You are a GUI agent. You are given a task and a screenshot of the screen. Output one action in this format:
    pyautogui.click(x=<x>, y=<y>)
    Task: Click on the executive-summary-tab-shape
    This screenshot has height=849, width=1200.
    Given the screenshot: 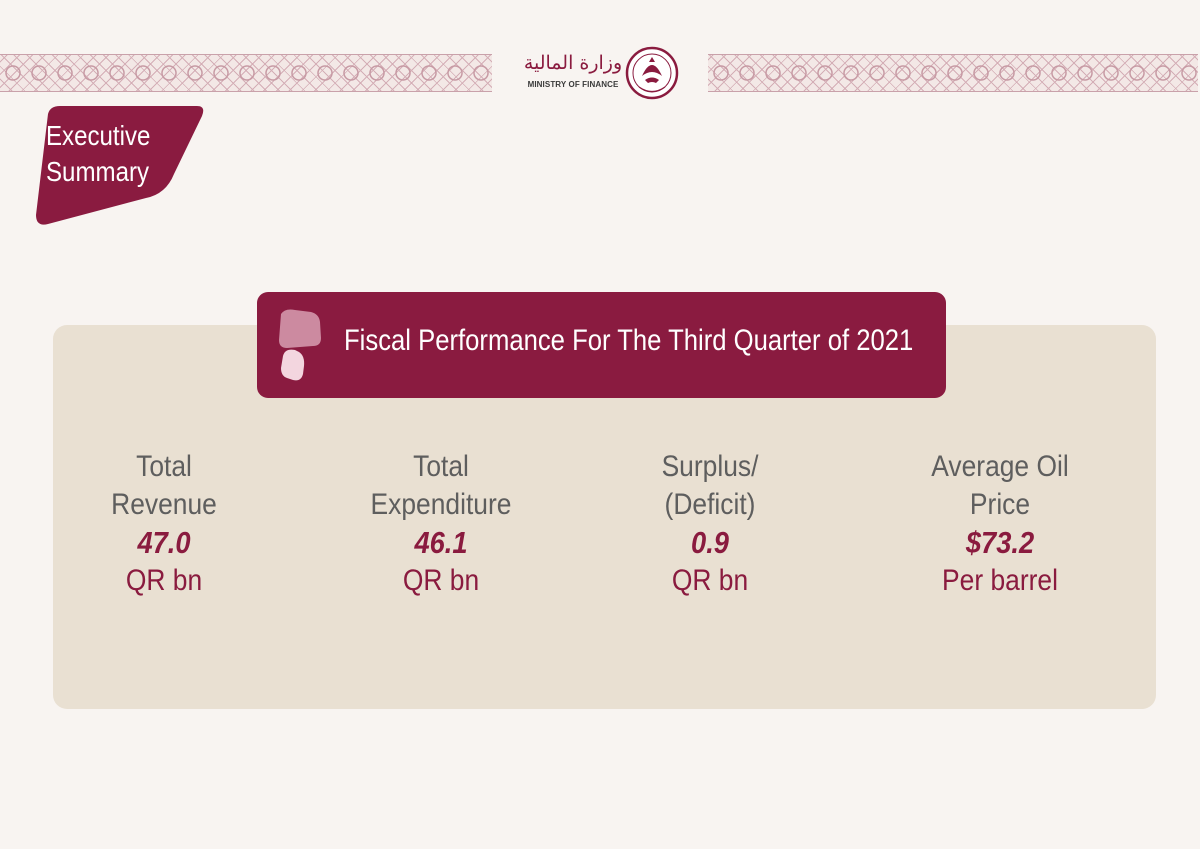 What is the action you would take?
    pyautogui.click(x=120, y=165)
    